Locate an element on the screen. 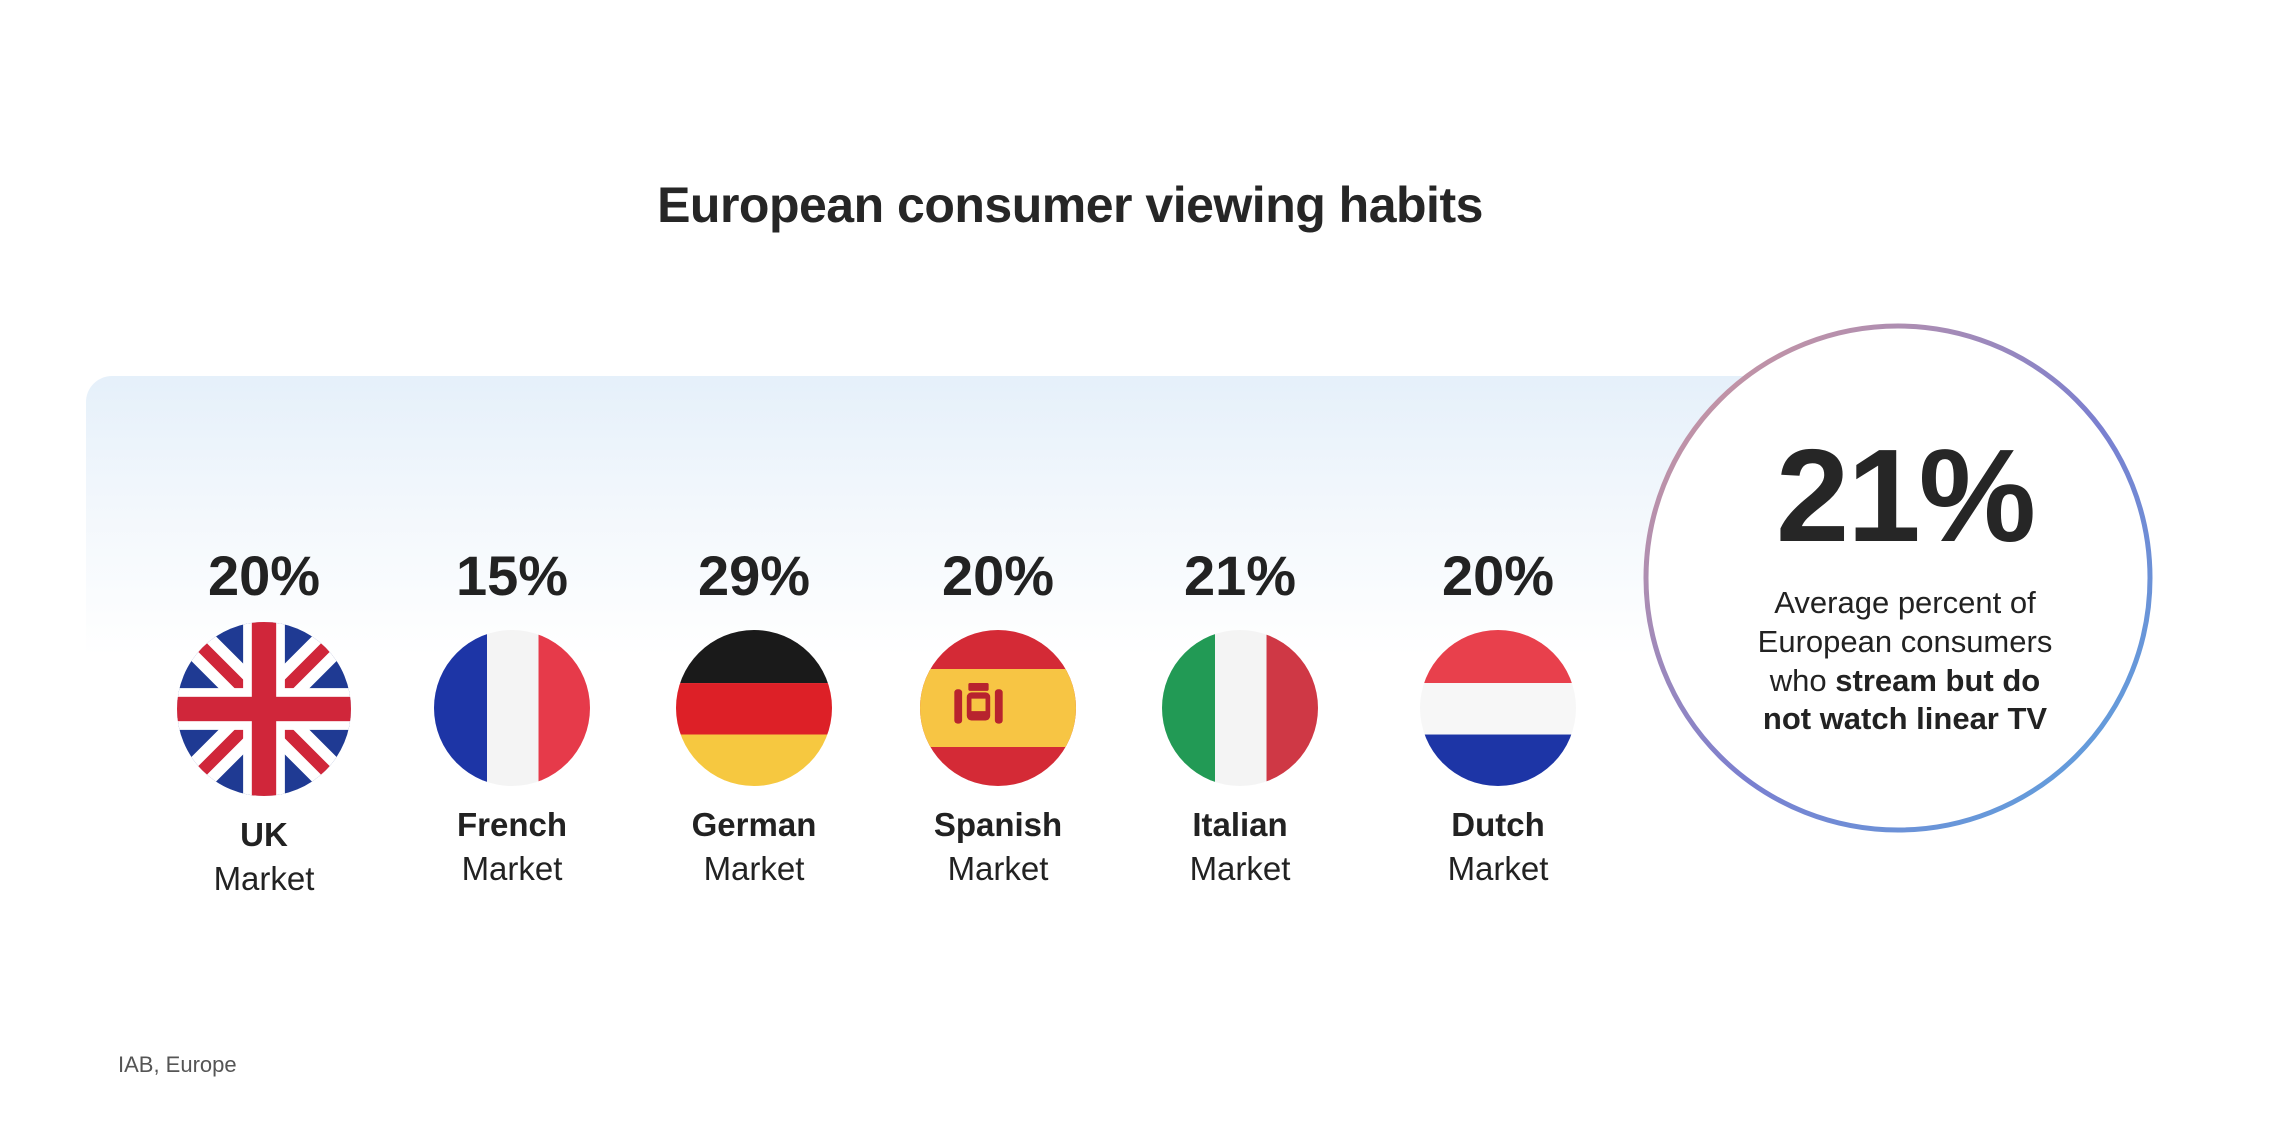 Image resolution: width=2280 pixels, height=1136 pixels. market-name: German is located at coordinates (754, 824).